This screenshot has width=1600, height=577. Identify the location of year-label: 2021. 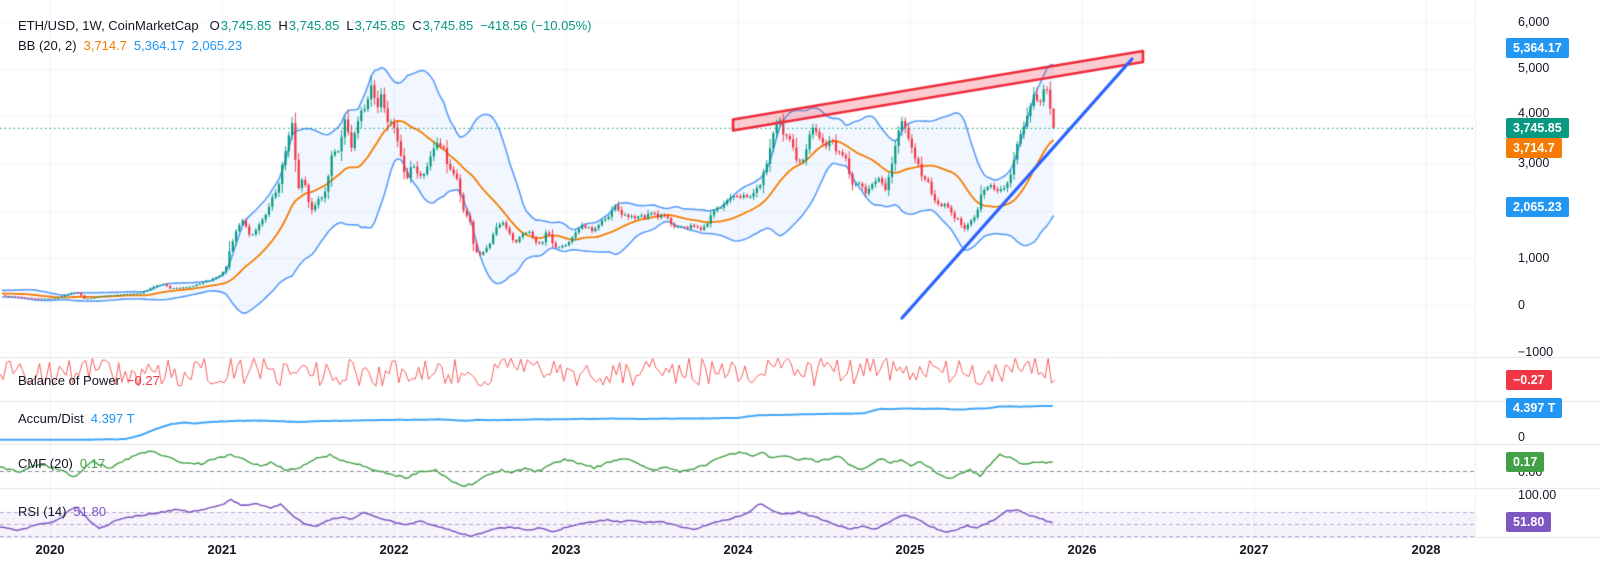
(222, 549).